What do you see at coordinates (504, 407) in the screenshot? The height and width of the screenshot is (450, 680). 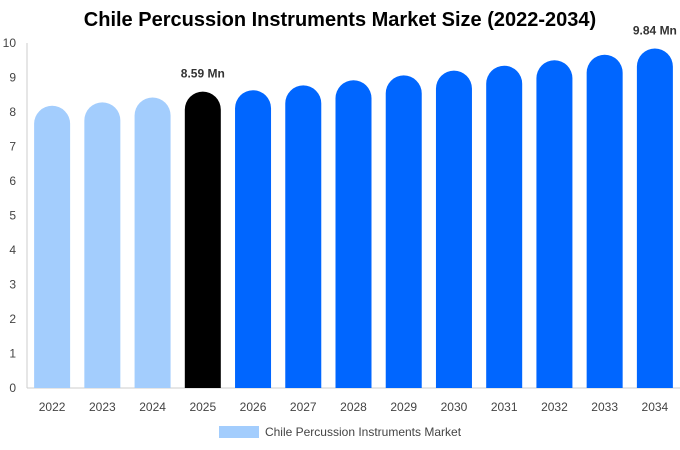 I see `x-tick-label-2031: 2031` at bounding box center [504, 407].